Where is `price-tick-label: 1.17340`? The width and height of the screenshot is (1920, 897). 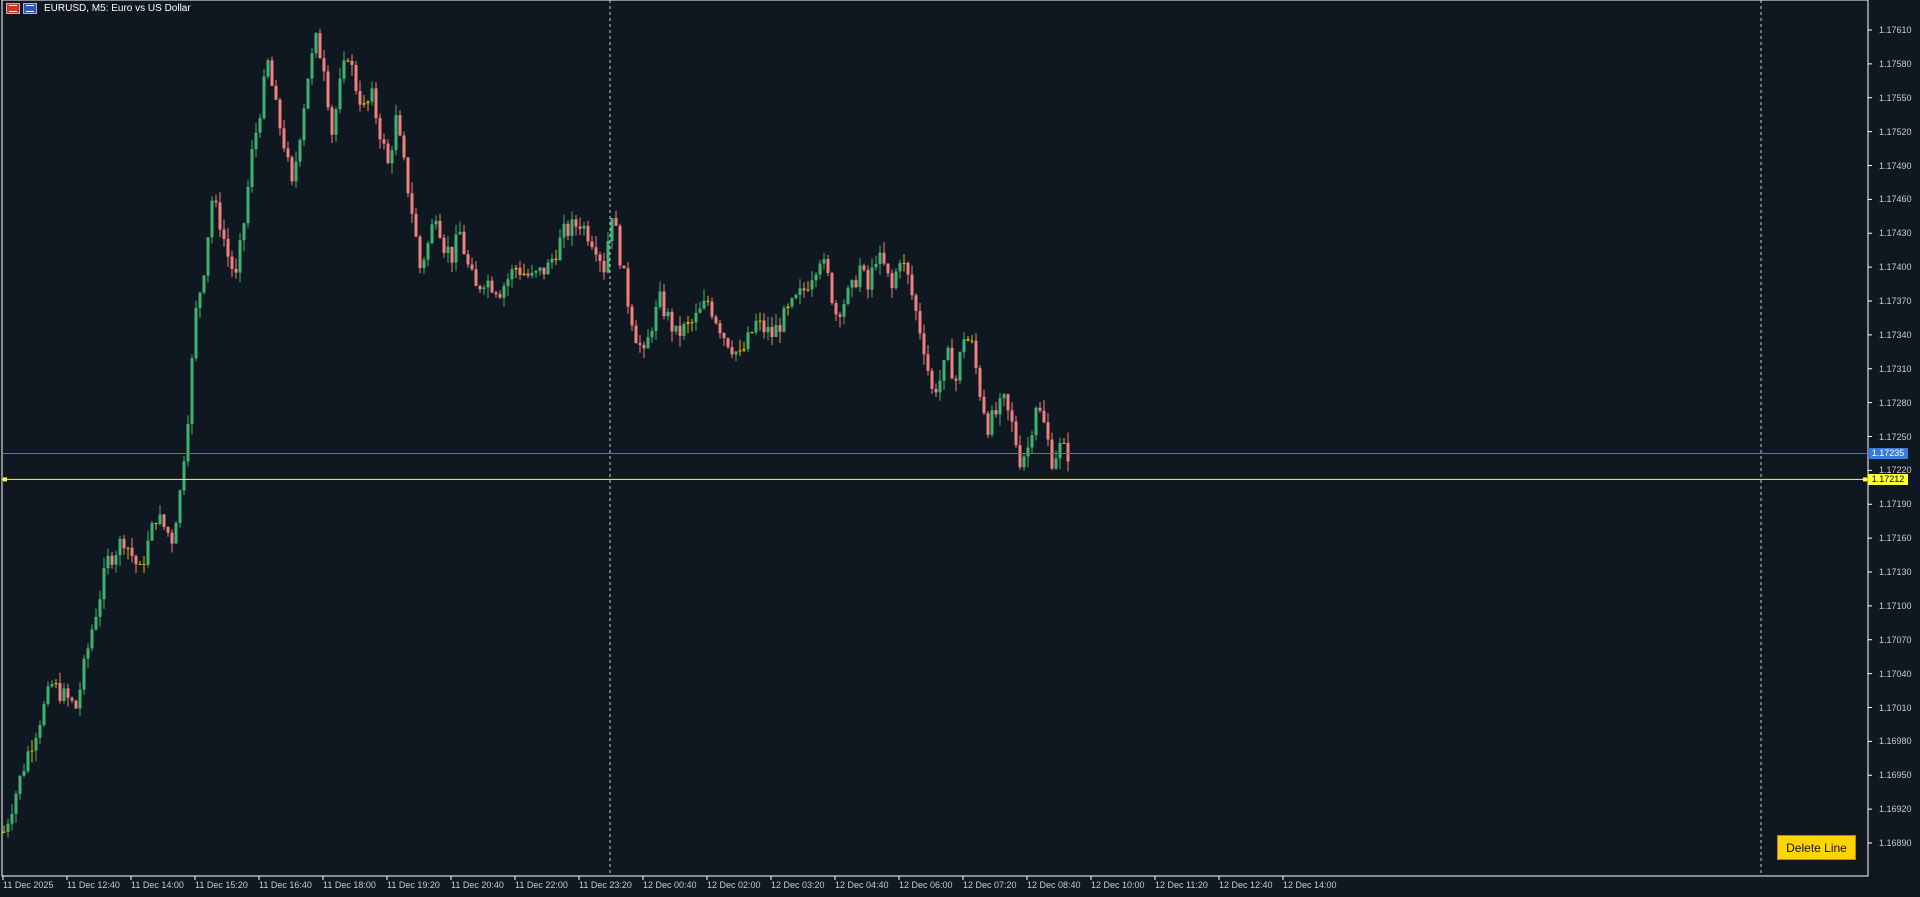
price-tick-label: 1.17340 is located at coordinates (1895, 334).